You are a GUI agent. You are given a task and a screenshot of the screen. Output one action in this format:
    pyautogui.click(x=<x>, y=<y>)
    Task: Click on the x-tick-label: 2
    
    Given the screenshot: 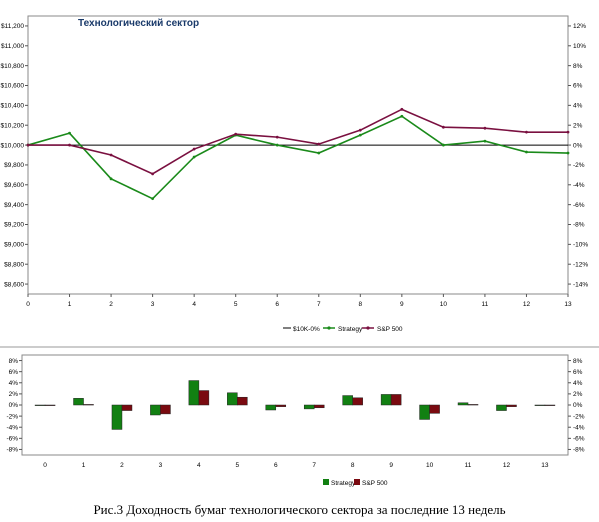 What is the action you would take?
    pyautogui.click(x=111, y=304)
    